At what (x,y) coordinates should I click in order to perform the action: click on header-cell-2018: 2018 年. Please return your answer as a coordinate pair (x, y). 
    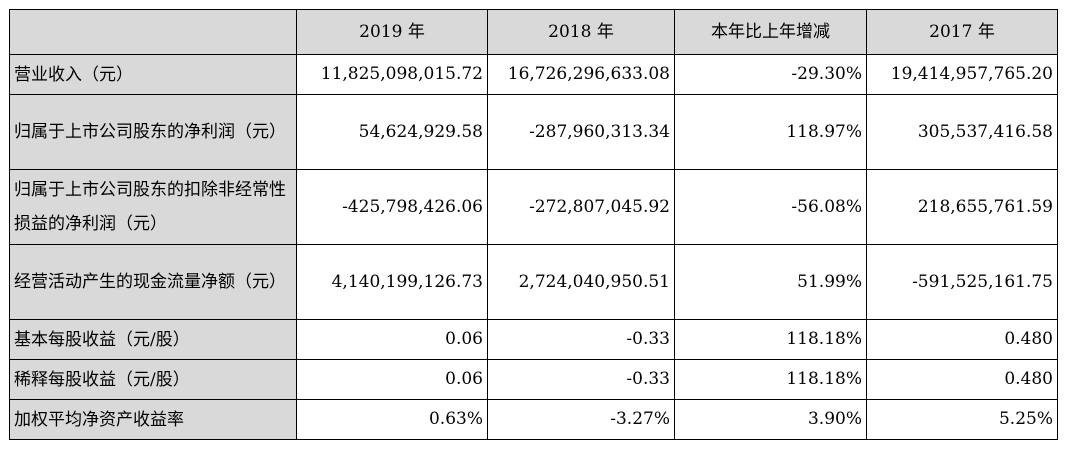
    Looking at the image, I should click on (581, 32).